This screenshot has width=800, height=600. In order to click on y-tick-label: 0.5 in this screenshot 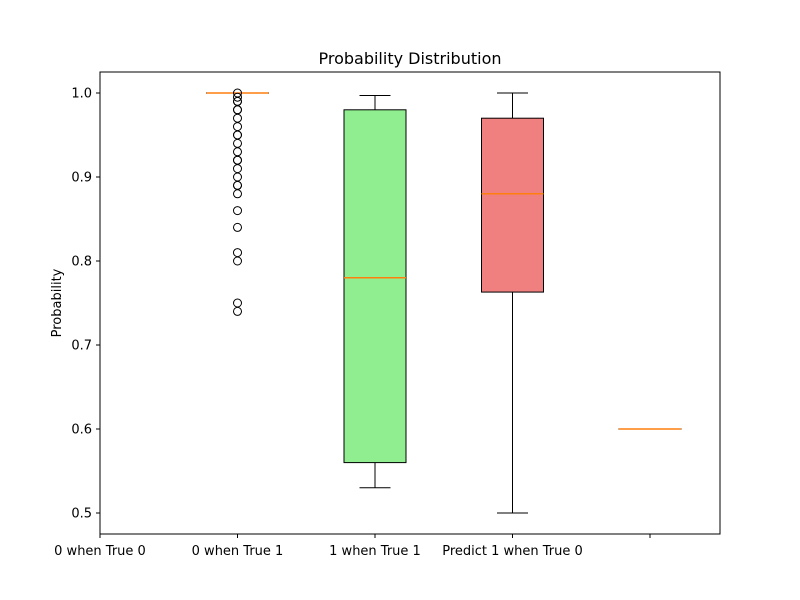, I will do `click(81, 514)`.